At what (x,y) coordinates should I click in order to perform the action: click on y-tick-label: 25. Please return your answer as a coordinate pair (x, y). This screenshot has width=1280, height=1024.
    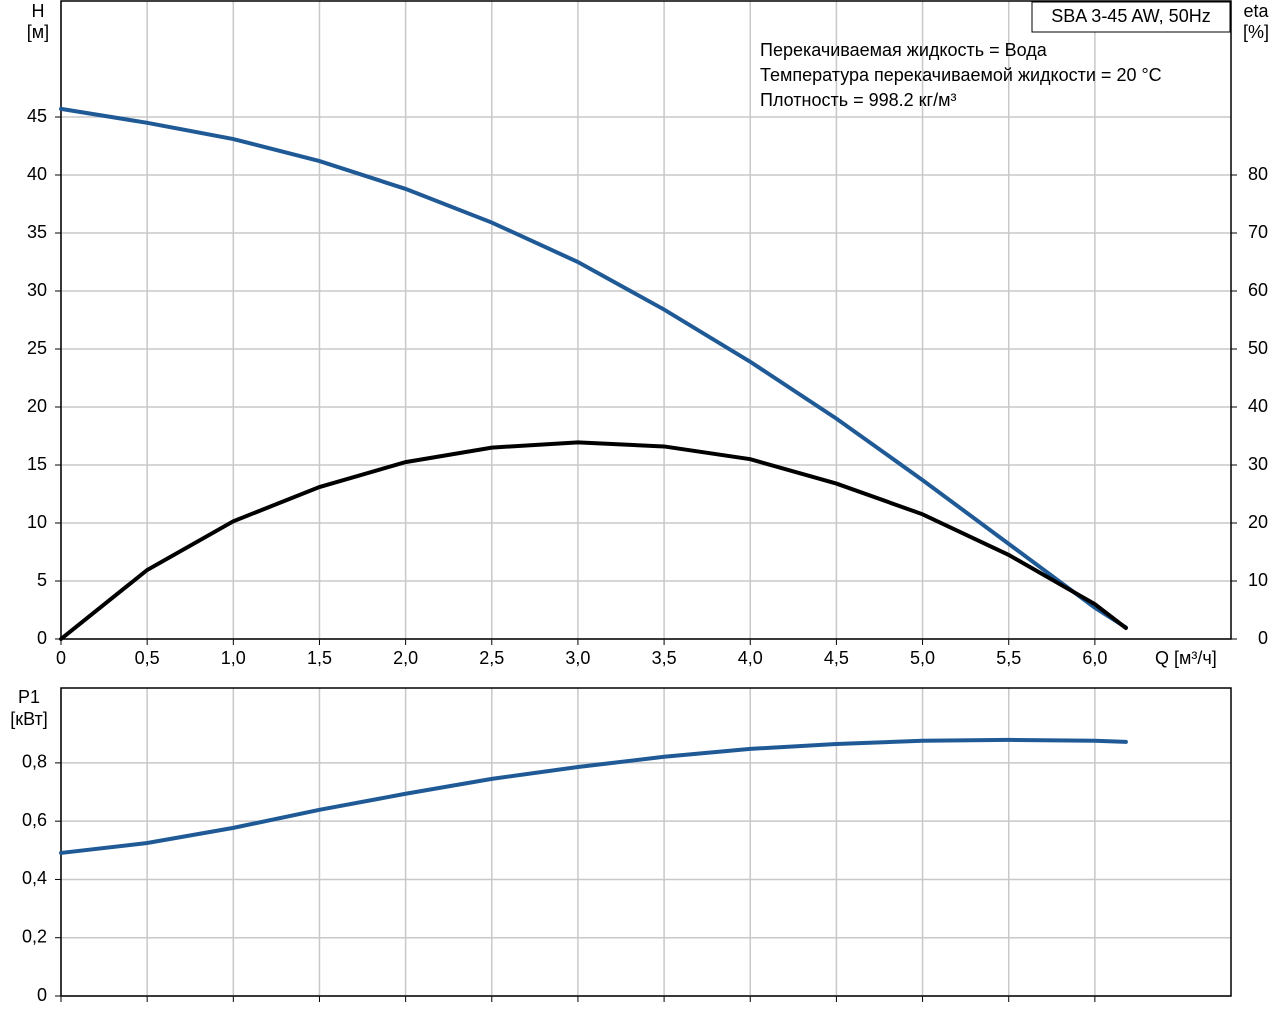
    Looking at the image, I should click on (37, 348).